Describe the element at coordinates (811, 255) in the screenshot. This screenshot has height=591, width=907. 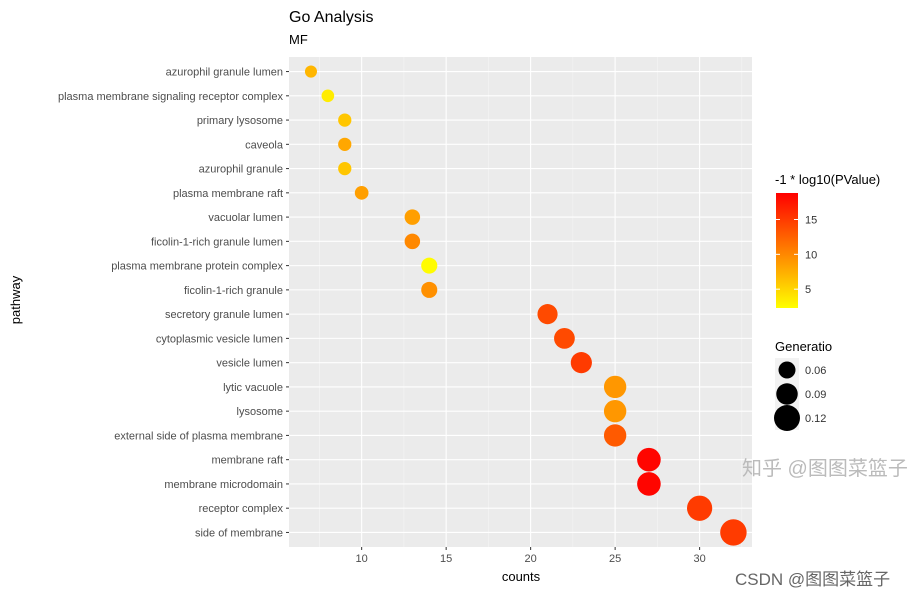
I see `color-bar-label: 10` at that location.